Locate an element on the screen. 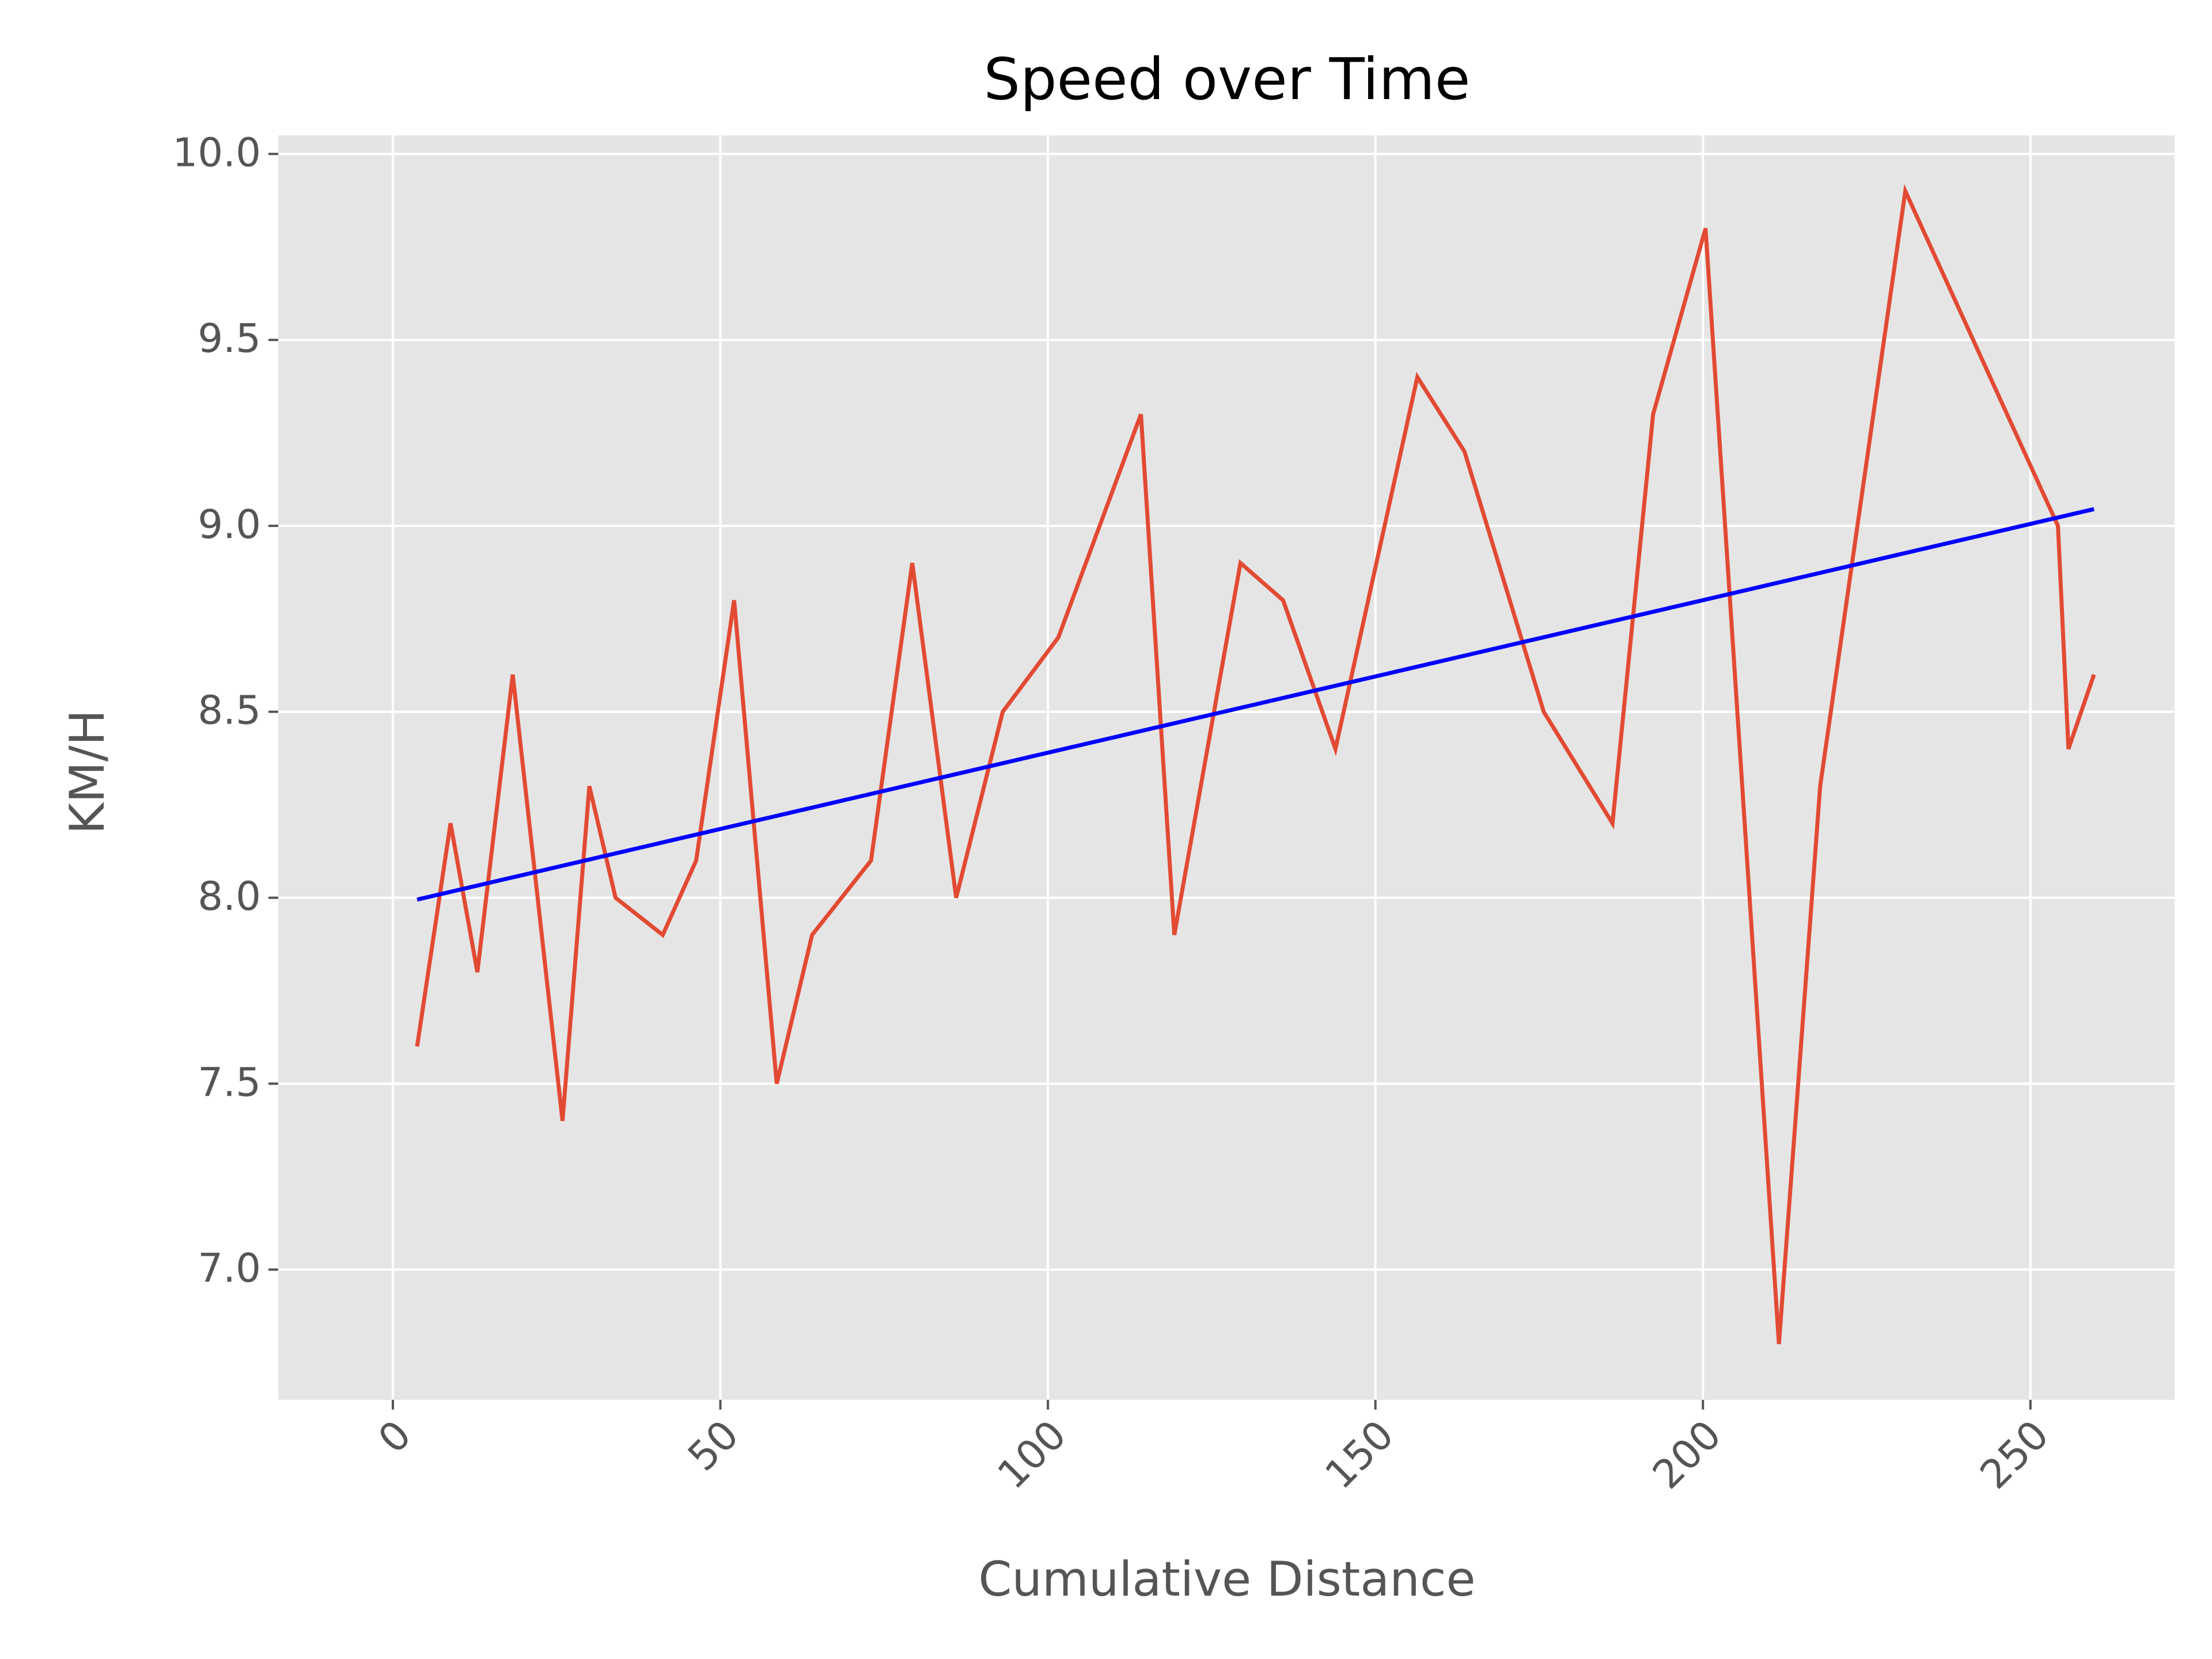  x-axis-label: Cumulative Distance is located at coordinates (1226, 1579).